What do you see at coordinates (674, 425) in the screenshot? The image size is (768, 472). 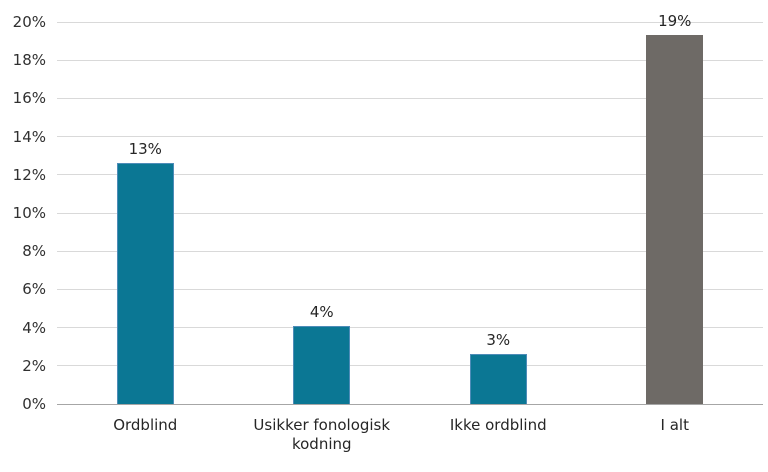 I see `category-label: I alt` at bounding box center [674, 425].